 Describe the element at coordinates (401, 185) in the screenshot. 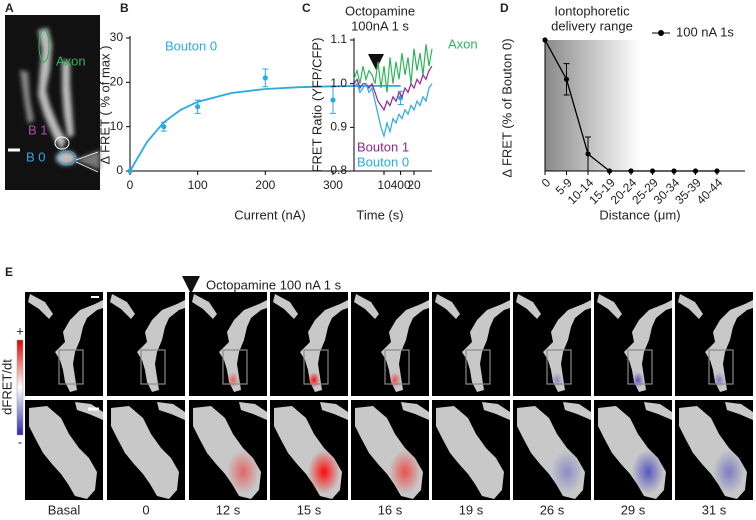

I see `x-tick-label: 400` at that location.